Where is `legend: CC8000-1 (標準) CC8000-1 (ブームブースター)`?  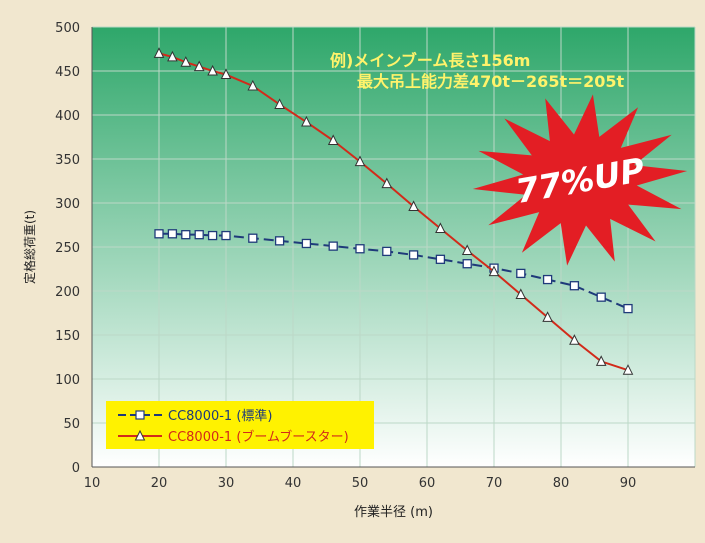
legend: CC8000-1 (標準) CC8000-1 (ブームブースター) is located at coordinates (240, 425).